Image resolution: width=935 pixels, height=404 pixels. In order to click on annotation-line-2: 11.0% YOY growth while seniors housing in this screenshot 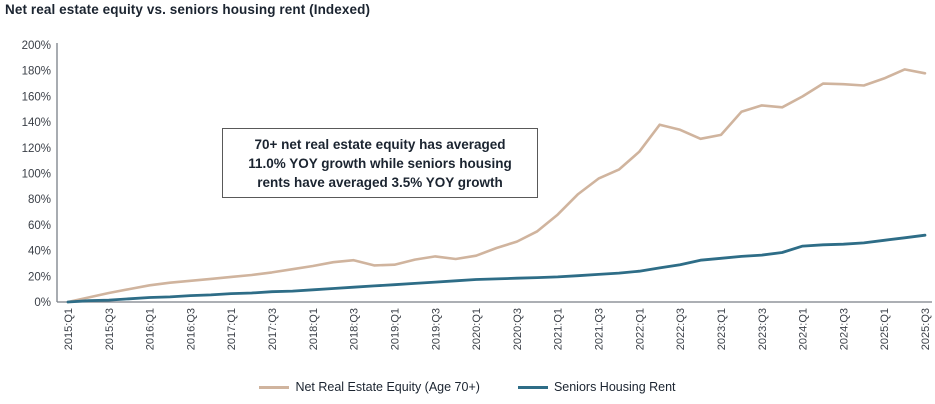, I will do `click(380, 163)`.